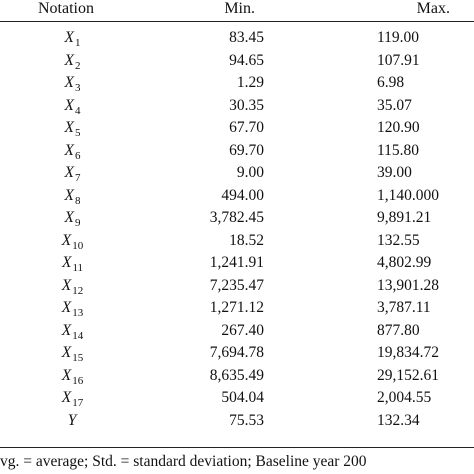  I want to click on table-row: X4 30.35 35.07, so click(237, 107).